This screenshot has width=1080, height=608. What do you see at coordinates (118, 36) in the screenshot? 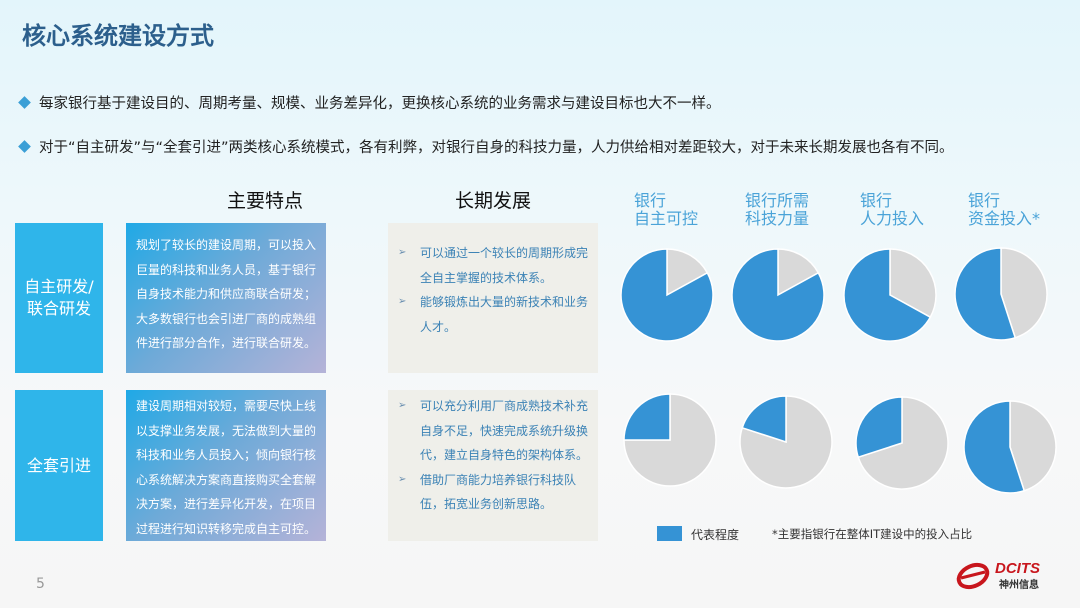
I see `page-title: 核心系统建设方式` at bounding box center [118, 36].